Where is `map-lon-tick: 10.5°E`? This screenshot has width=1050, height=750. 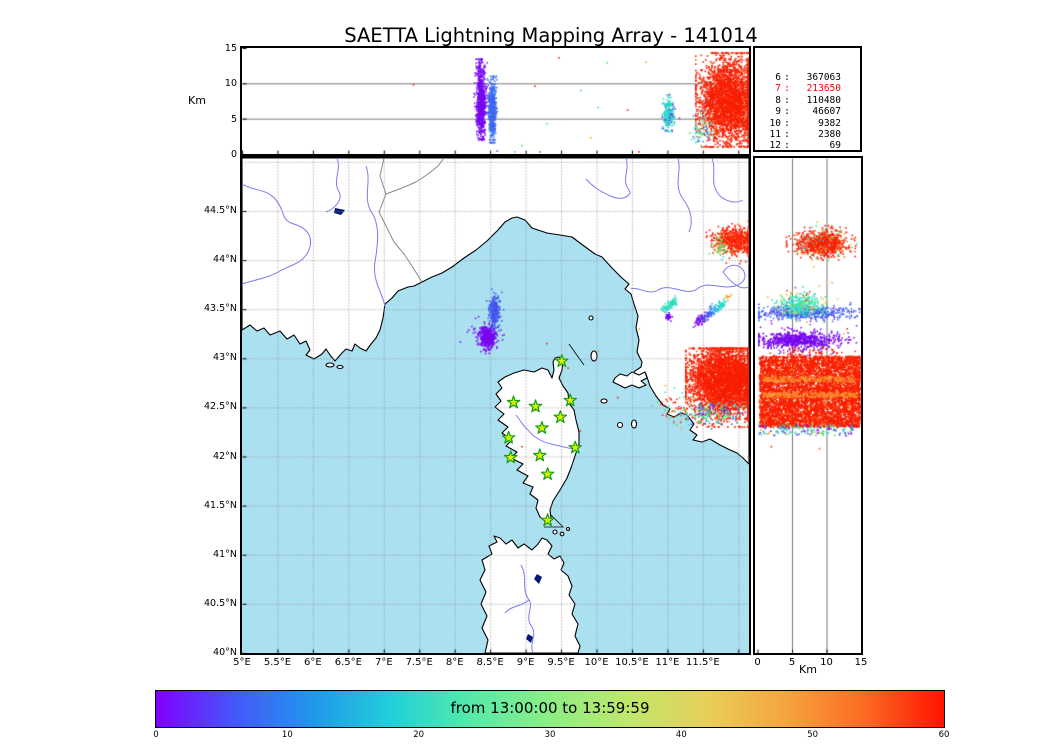 map-lon-tick: 10.5°E is located at coordinates (632, 662).